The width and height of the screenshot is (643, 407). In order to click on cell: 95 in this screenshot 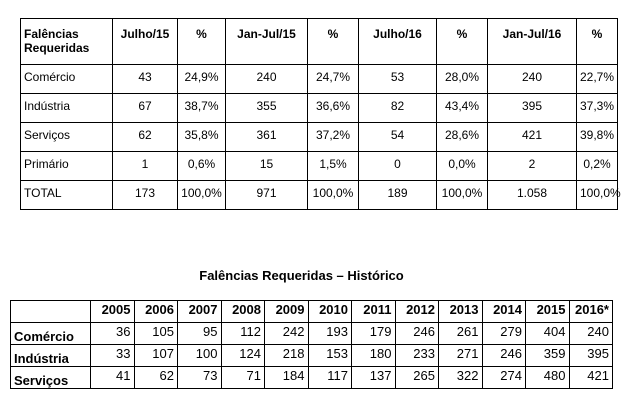, I will do `click(199, 333)`.